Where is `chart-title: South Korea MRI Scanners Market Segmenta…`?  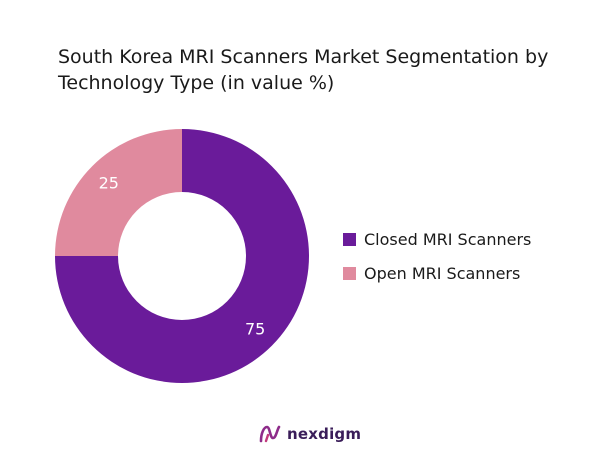 chart-title: South Korea MRI Scanners Market Segmenta… is located at coordinates (303, 70).